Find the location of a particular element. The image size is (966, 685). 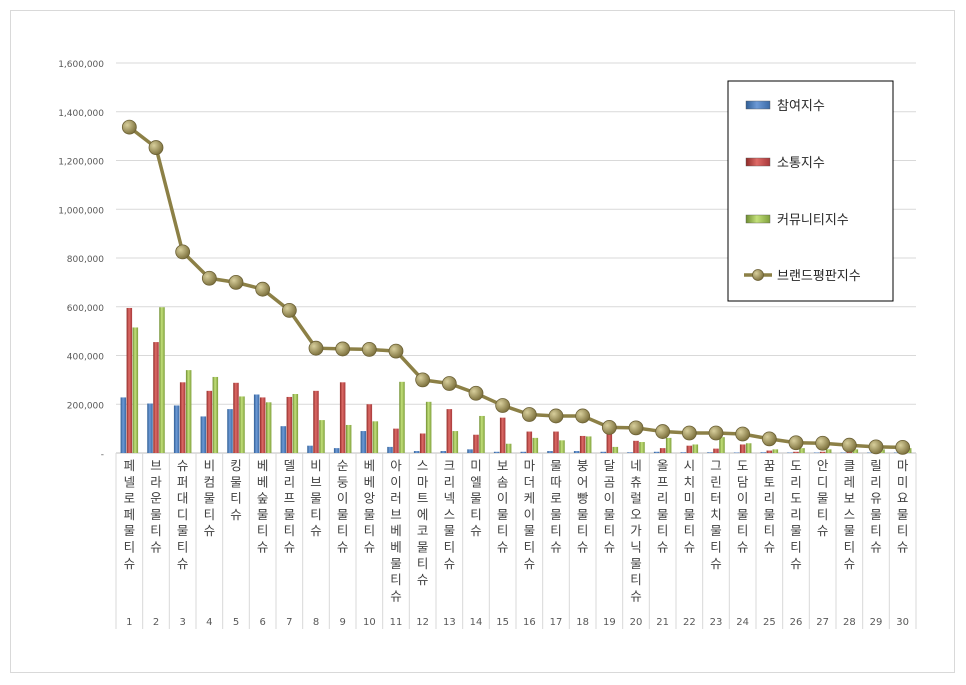

rank-label: 30 is located at coordinates (902, 622).